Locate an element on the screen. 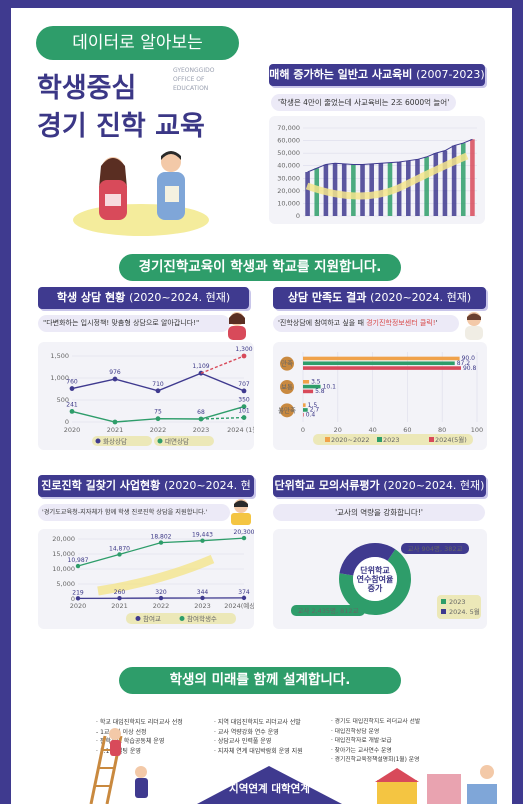 This screenshot has width=523, height=804. campus-illustration is located at coordinates (436, 784).